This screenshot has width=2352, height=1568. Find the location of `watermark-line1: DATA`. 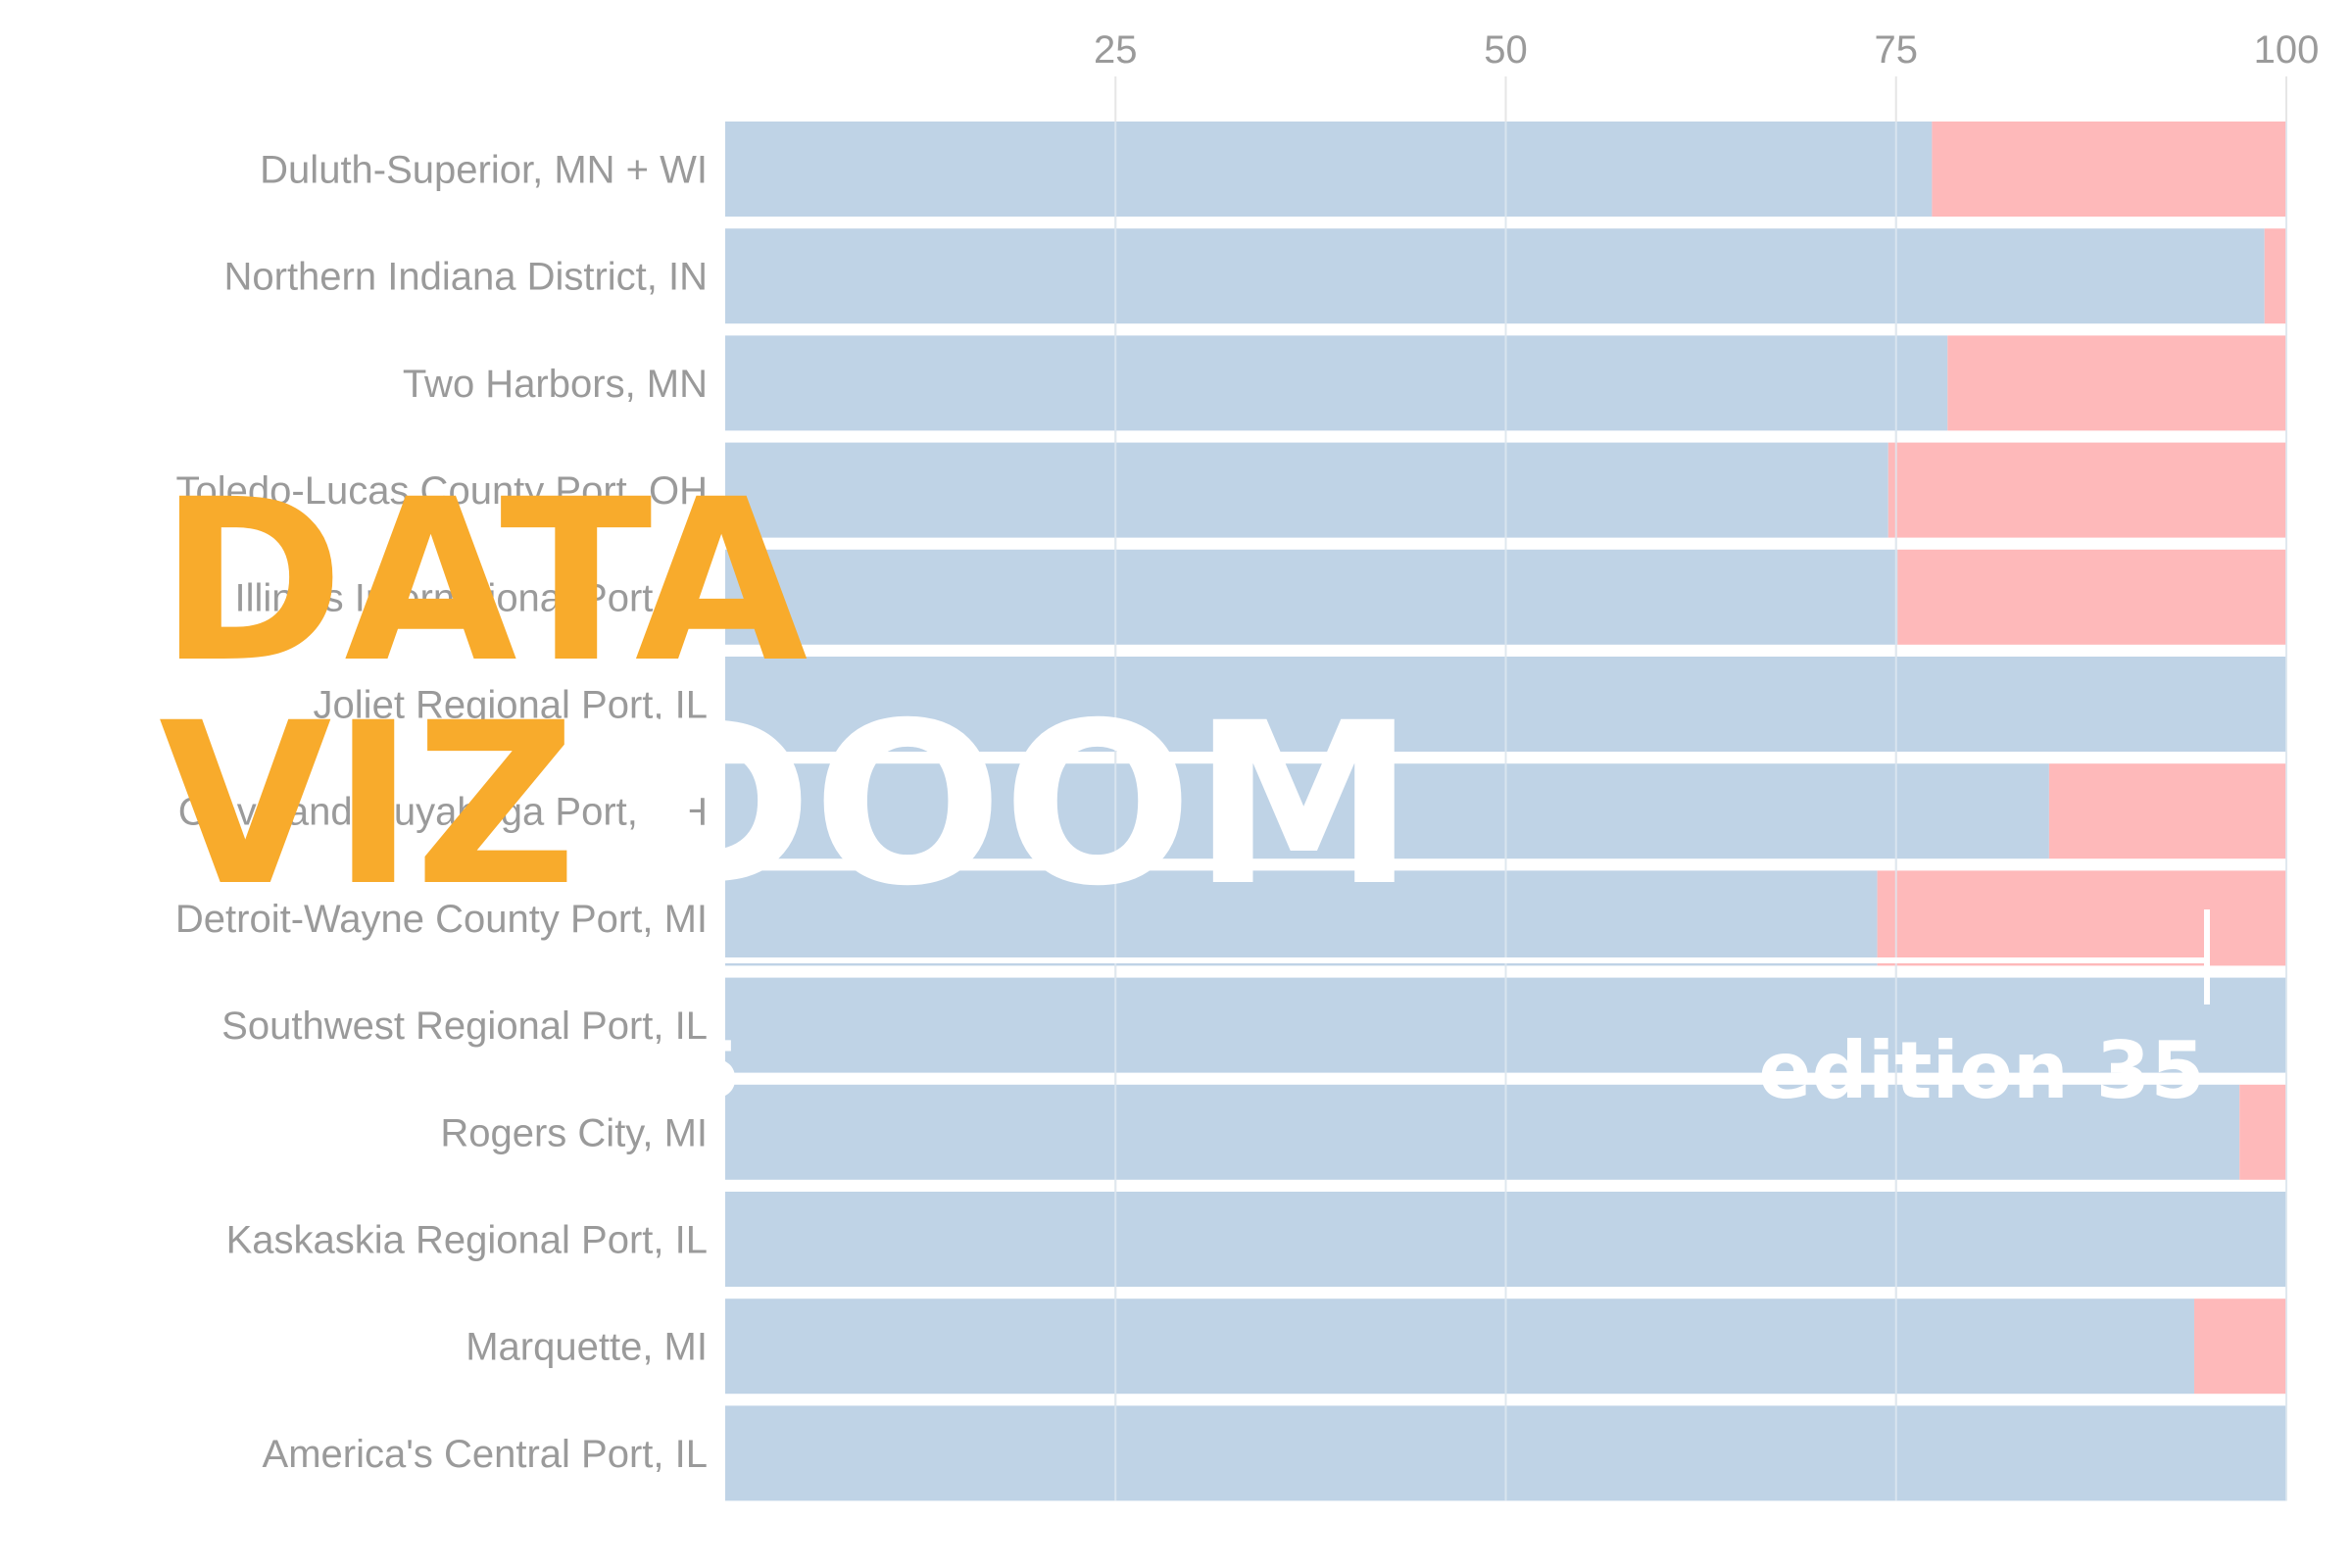

watermark-line1: DATA is located at coordinates (483, 581).